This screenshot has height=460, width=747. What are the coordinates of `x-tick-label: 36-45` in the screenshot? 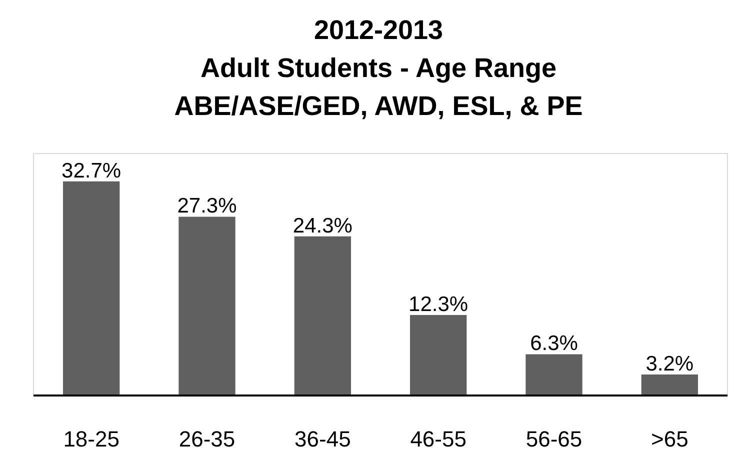 It's located at (322, 439).